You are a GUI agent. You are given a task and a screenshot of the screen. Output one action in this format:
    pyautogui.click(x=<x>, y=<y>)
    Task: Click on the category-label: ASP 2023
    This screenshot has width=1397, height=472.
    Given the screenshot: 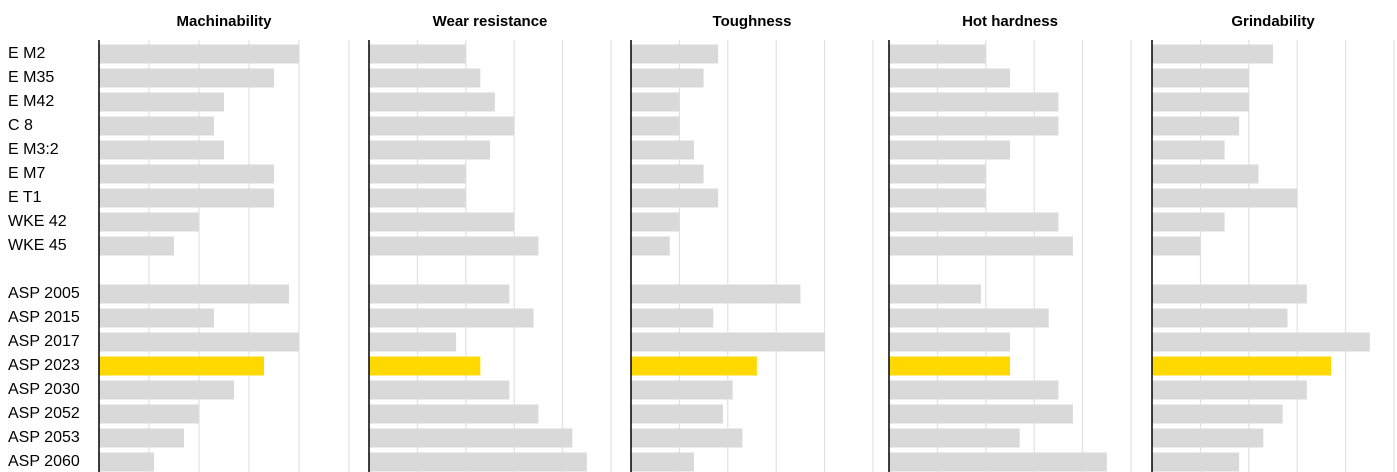 What is the action you would take?
    pyautogui.click(x=44, y=365)
    